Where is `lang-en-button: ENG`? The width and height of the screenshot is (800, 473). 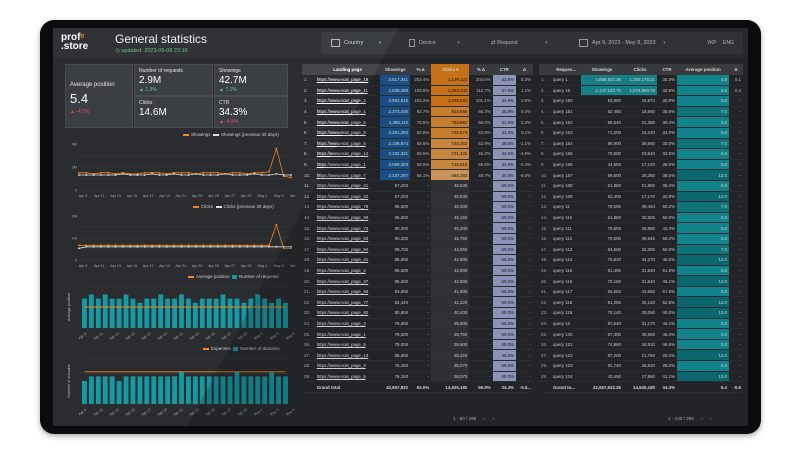
lang-en-button: ENG is located at coordinates (728, 43).